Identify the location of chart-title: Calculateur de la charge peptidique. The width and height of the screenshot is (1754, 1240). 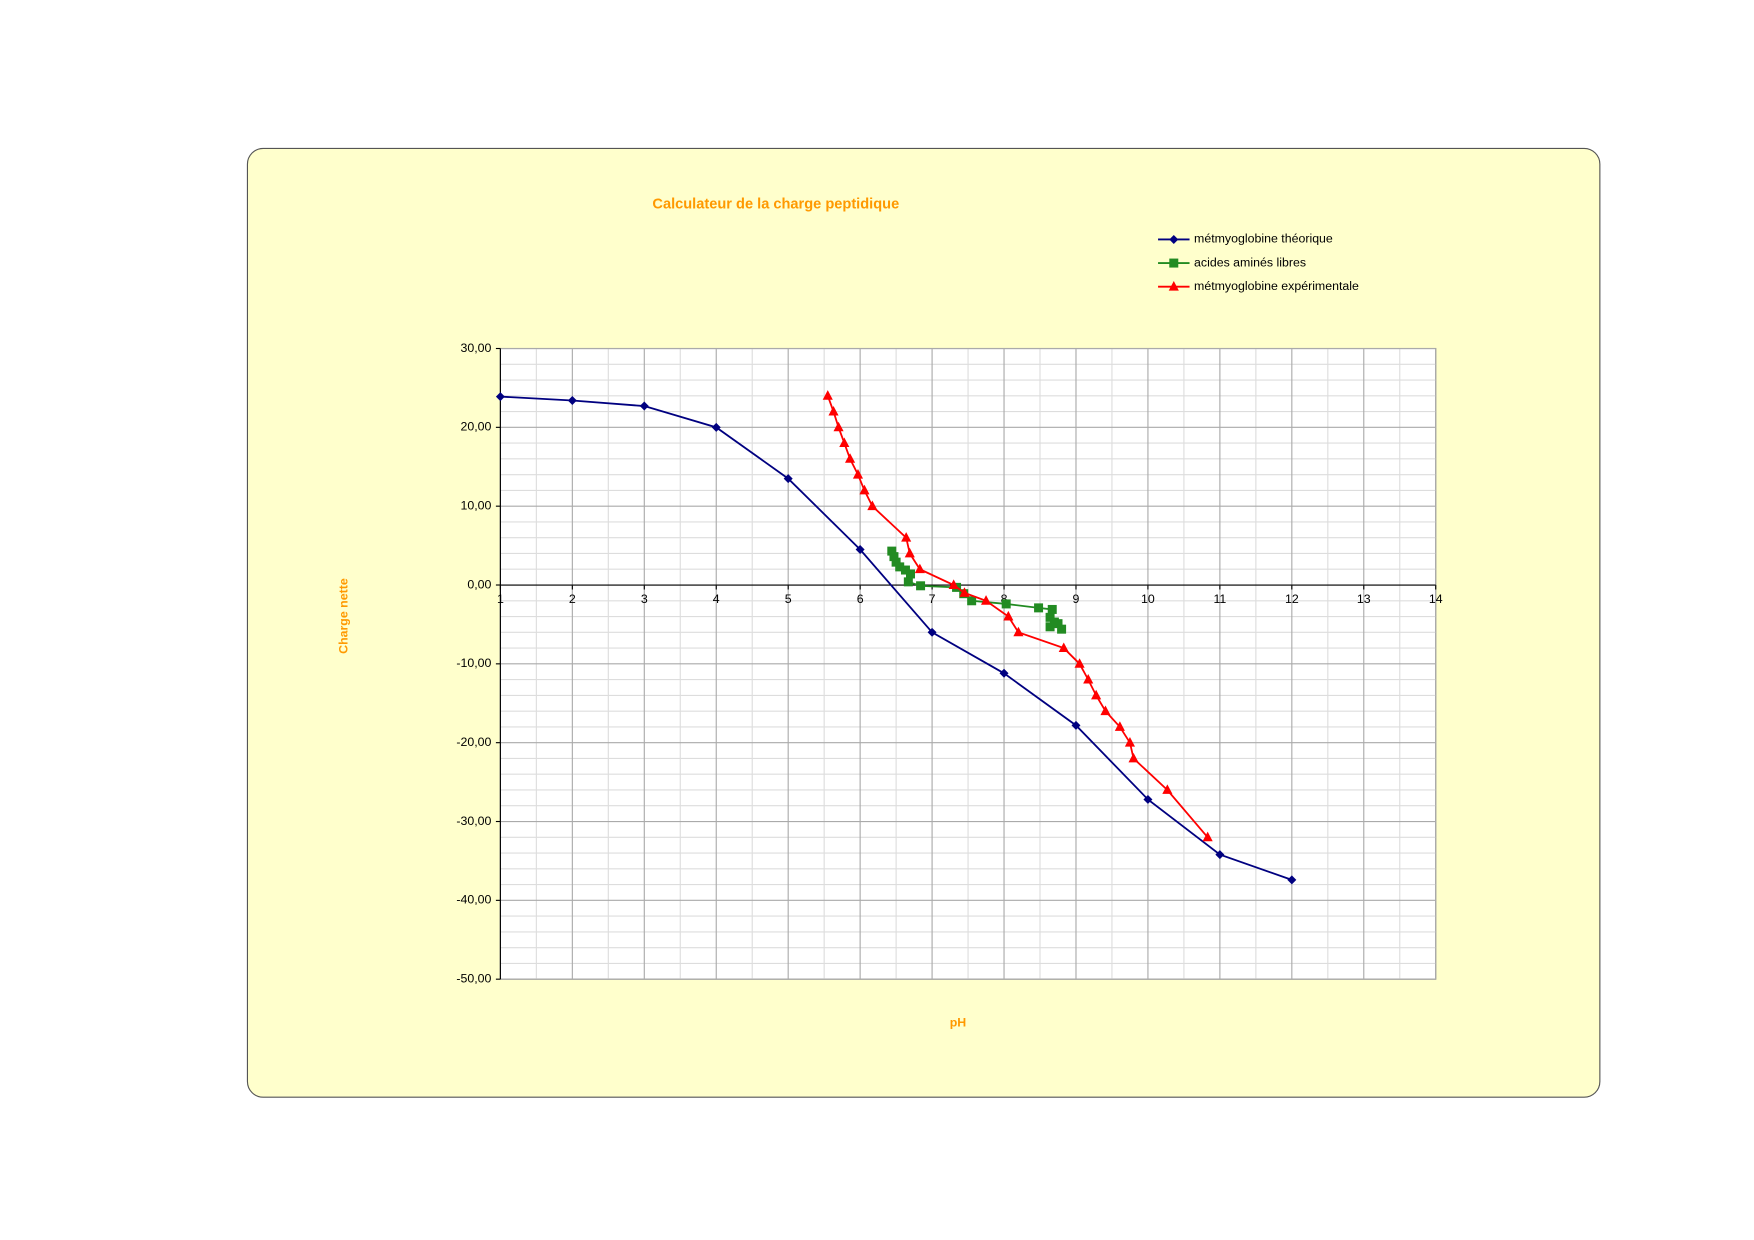
(775, 204).